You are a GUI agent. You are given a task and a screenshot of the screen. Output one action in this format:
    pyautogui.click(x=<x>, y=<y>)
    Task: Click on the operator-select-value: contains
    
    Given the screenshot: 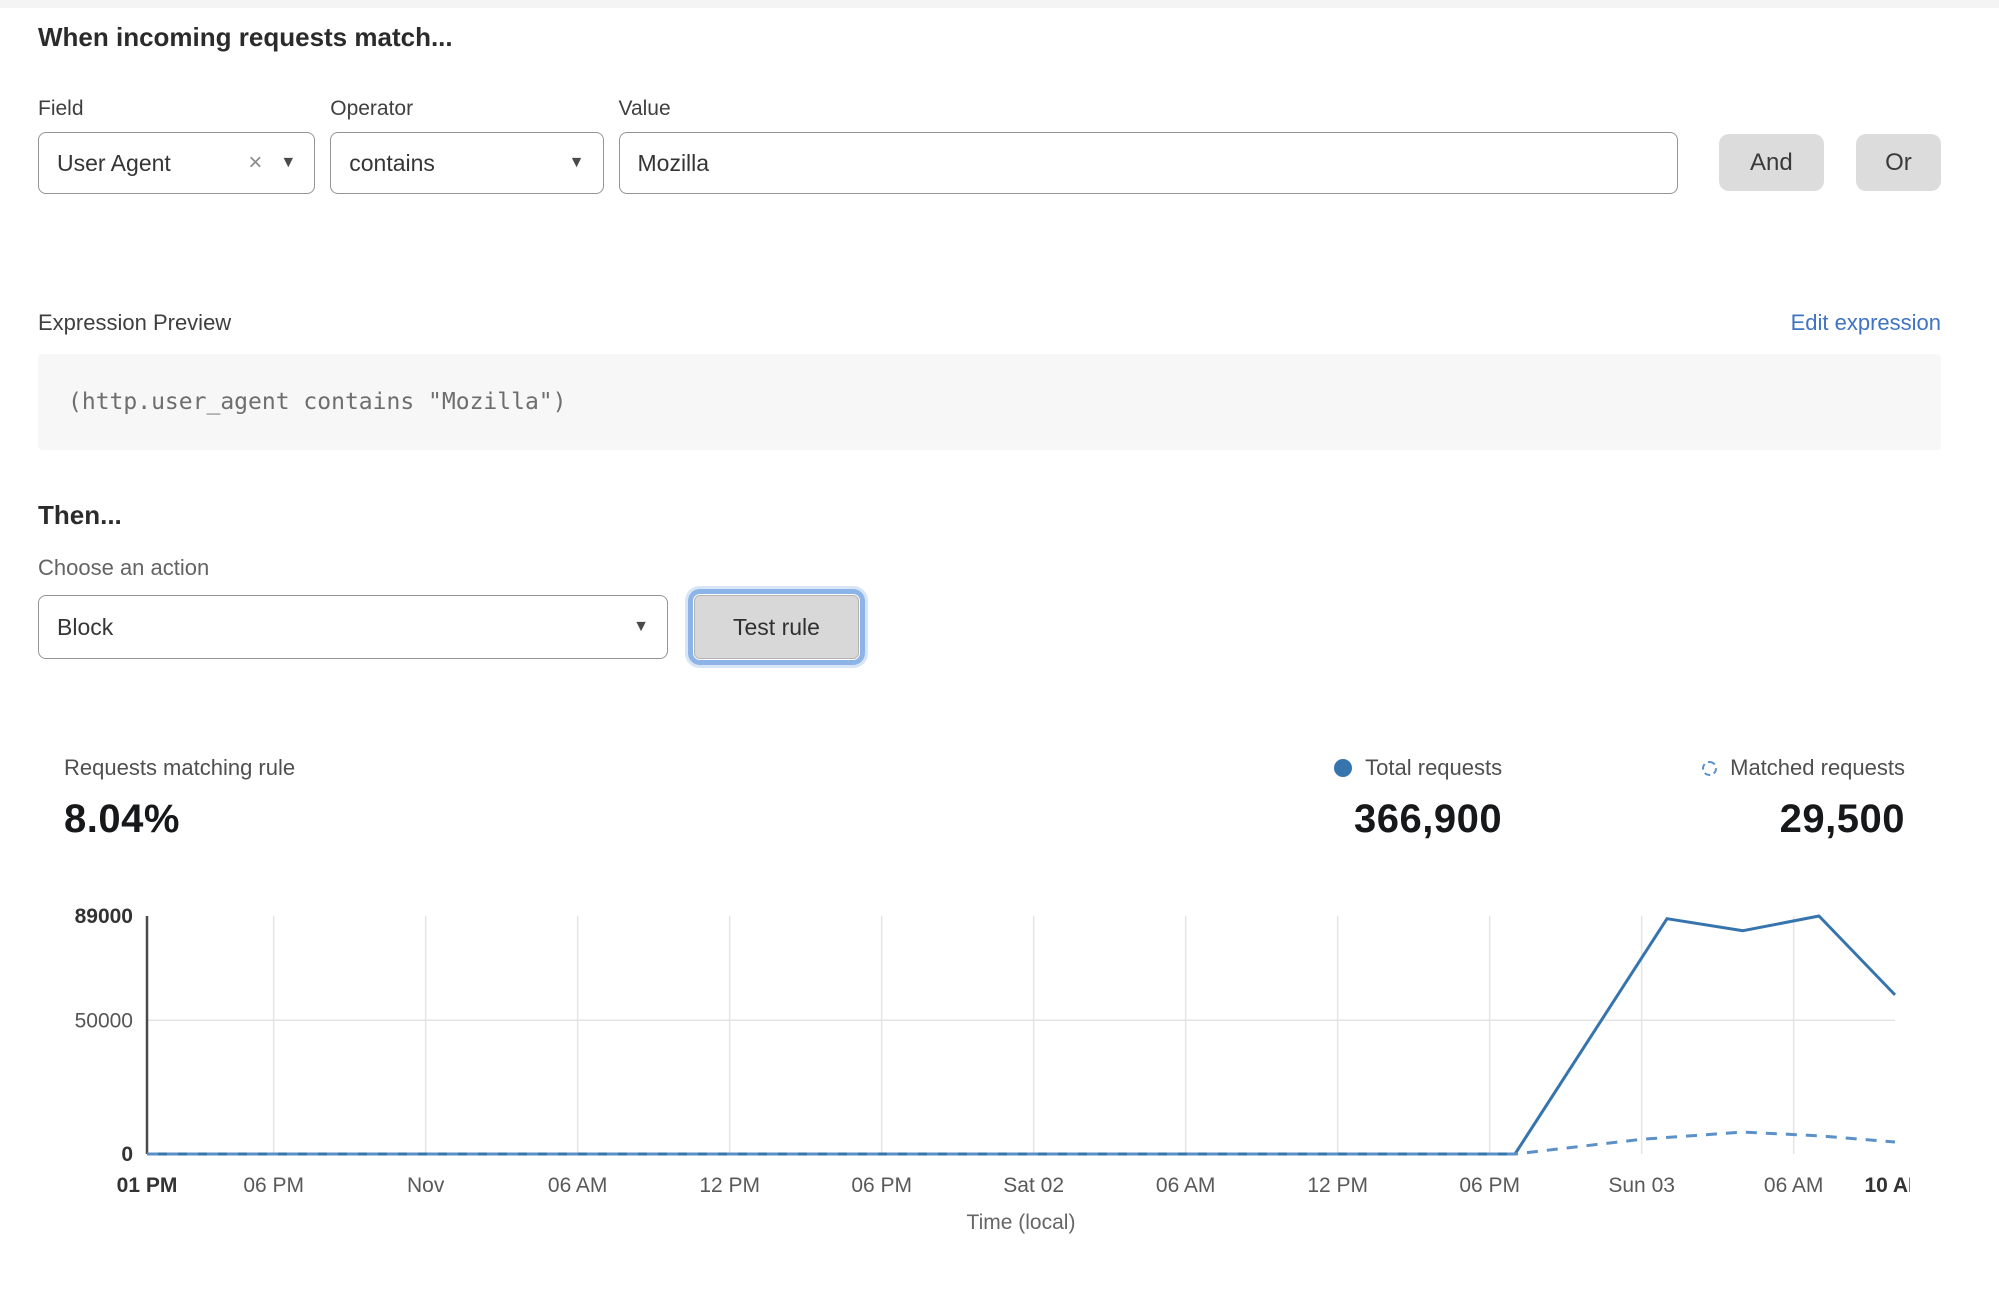 What is the action you would take?
    pyautogui.click(x=392, y=162)
    